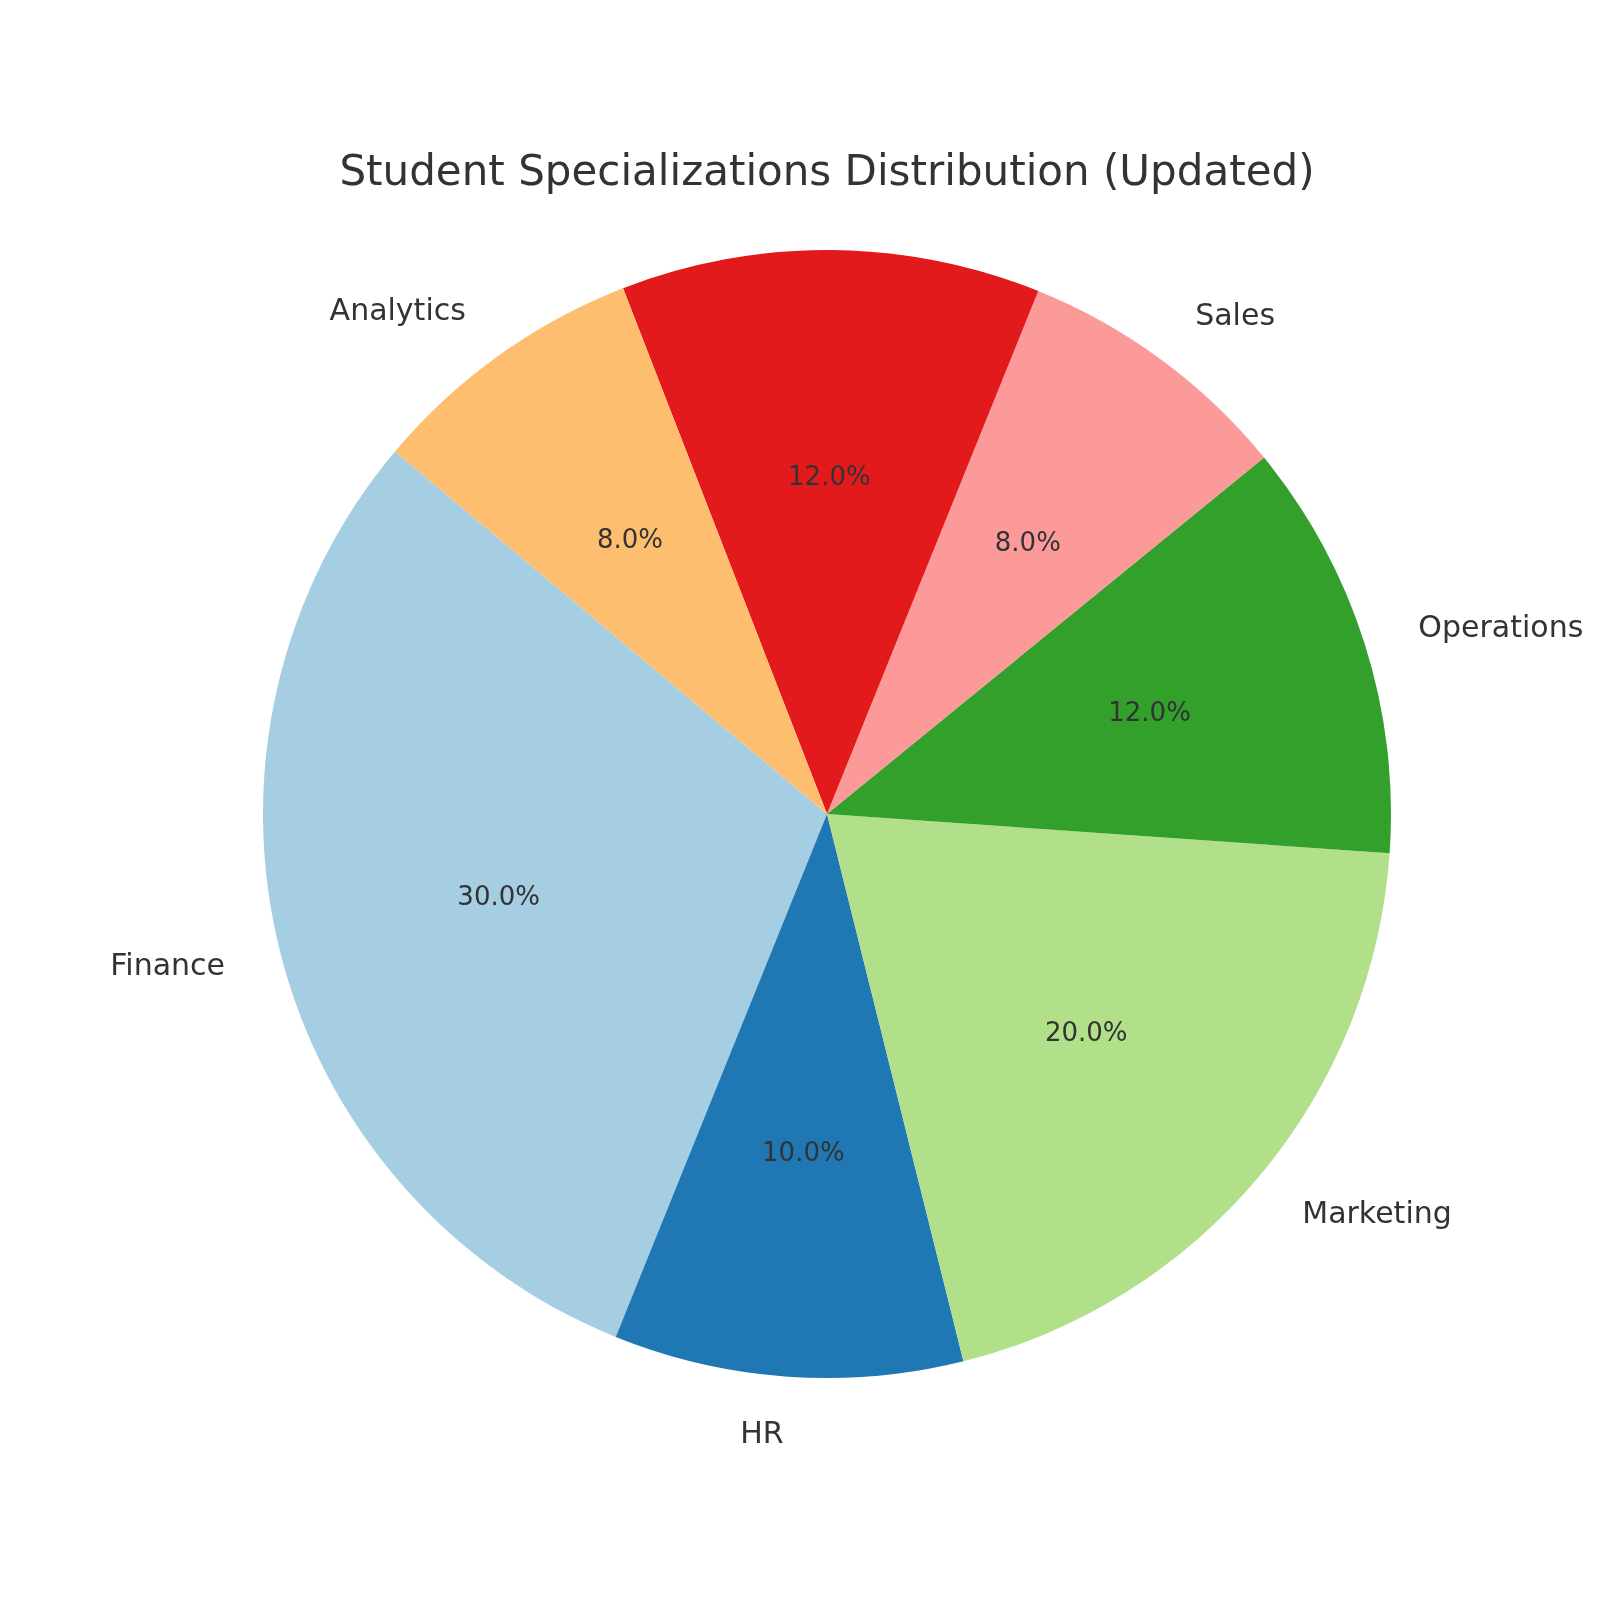 The height and width of the screenshot is (1600, 1600). Describe the element at coordinates (1501, 626) in the screenshot. I see `slice-label: Operations` at that location.